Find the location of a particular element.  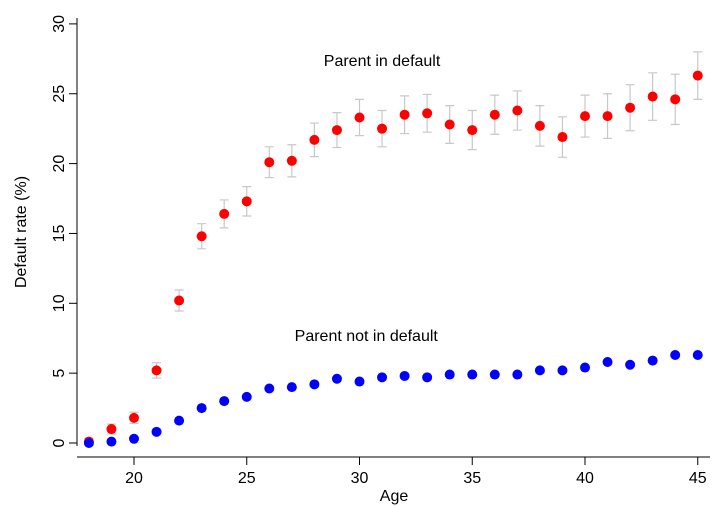

x-tick-label: 30 is located at coordinates (360, 478).